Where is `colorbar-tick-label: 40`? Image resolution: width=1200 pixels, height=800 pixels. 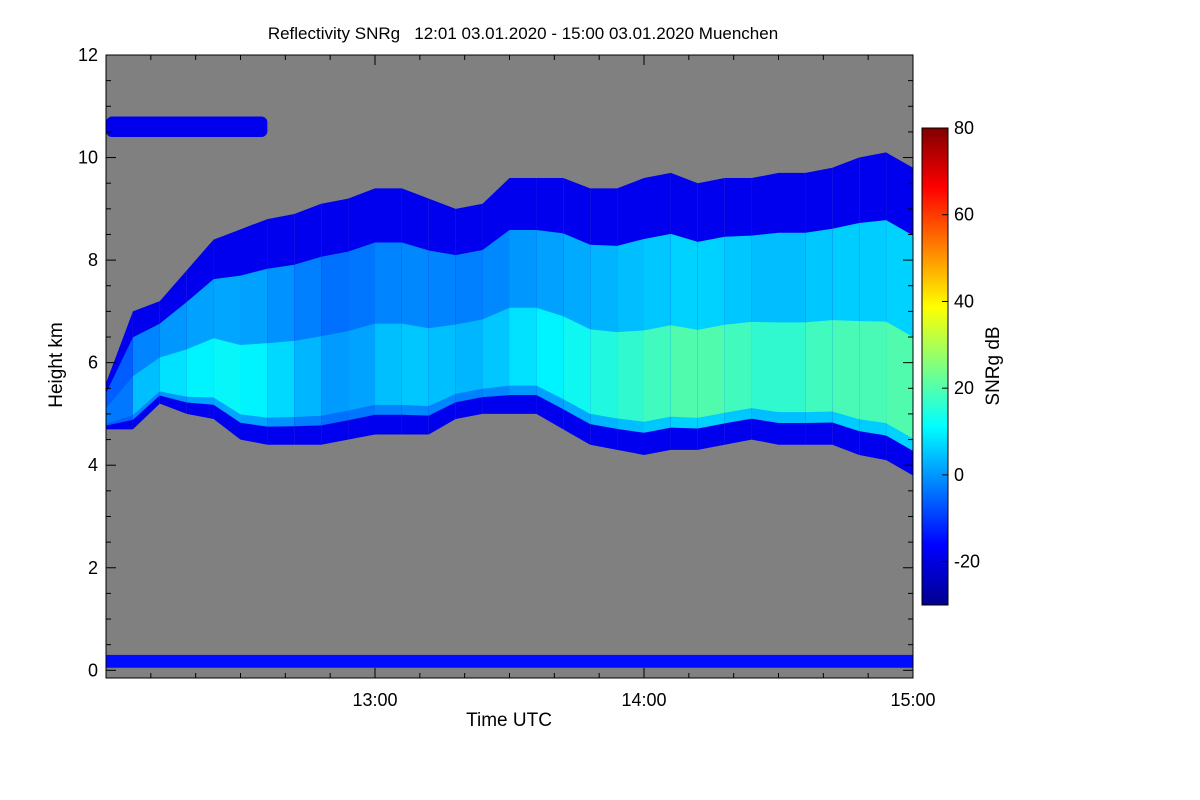
colorbar-tick-label: 40 is located at coordinates (964, 301).